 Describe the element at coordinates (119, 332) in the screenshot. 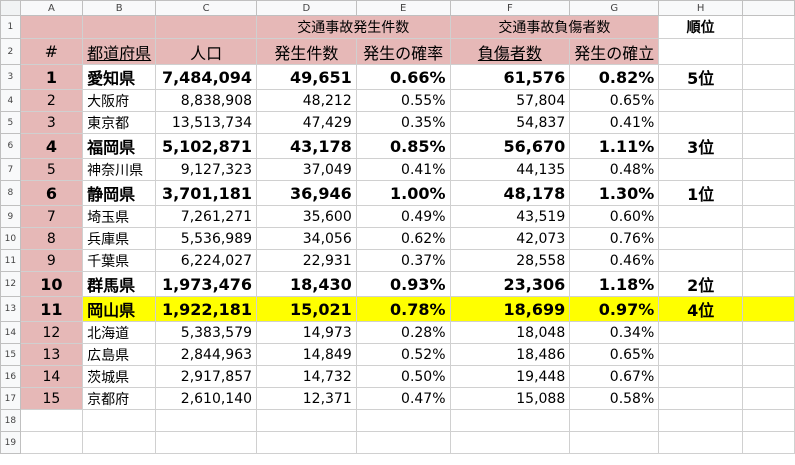

I see `prefecture-cell: 北海道` at that location.